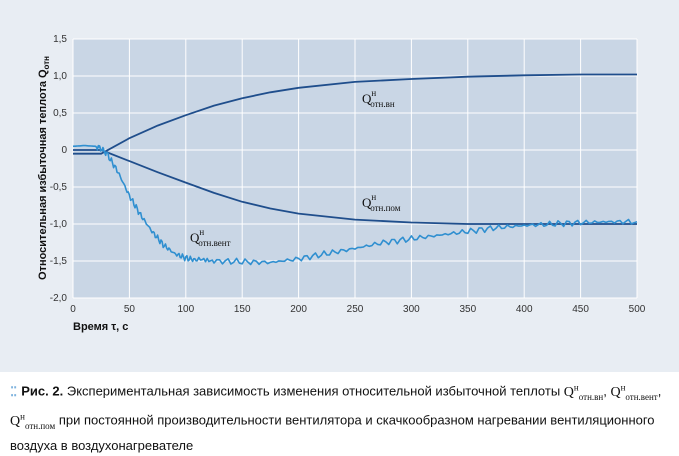 This screenshot has height=456, width=679. What do you see at coordinates (130, 309) in the screenshot?
I see `x-tick-label: 50` at bounding box center [130, 309].